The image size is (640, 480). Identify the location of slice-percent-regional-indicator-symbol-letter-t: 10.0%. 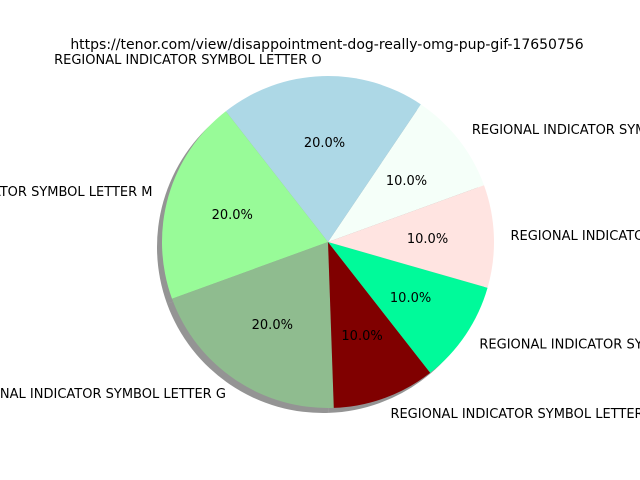
(410, 298).